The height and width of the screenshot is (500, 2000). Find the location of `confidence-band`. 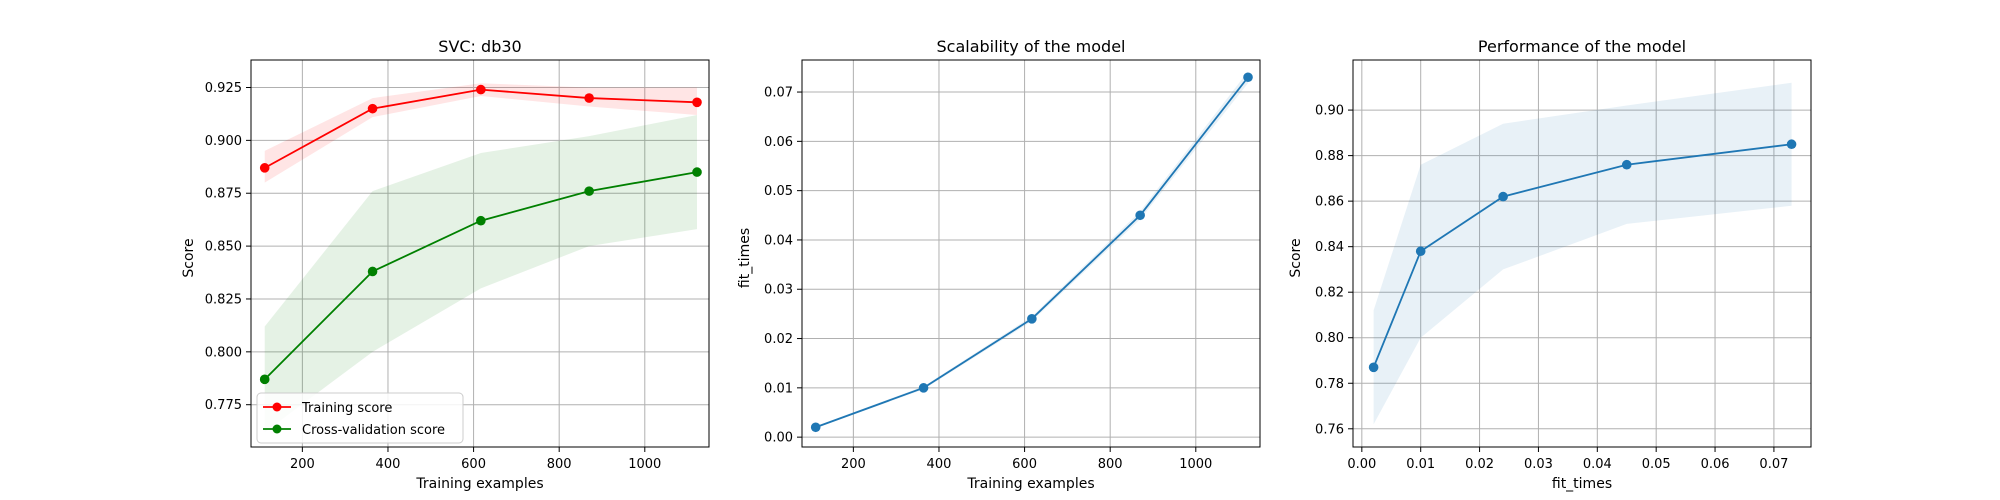

confidence-band is located at coordinates (1582, 253).